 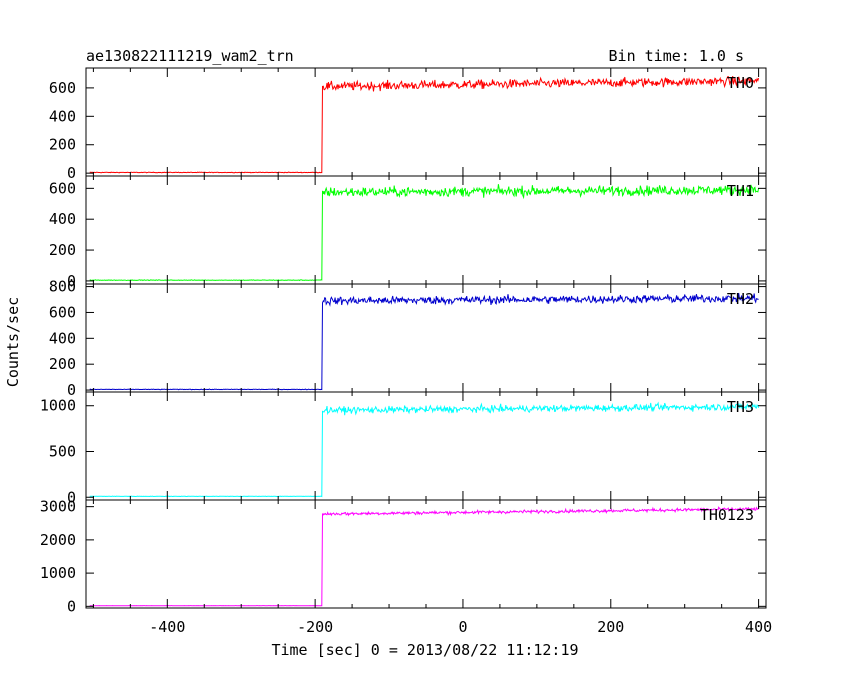 I want to click on bin-time-label: Bin time: 1.0 s, so click(x=676, y=56).